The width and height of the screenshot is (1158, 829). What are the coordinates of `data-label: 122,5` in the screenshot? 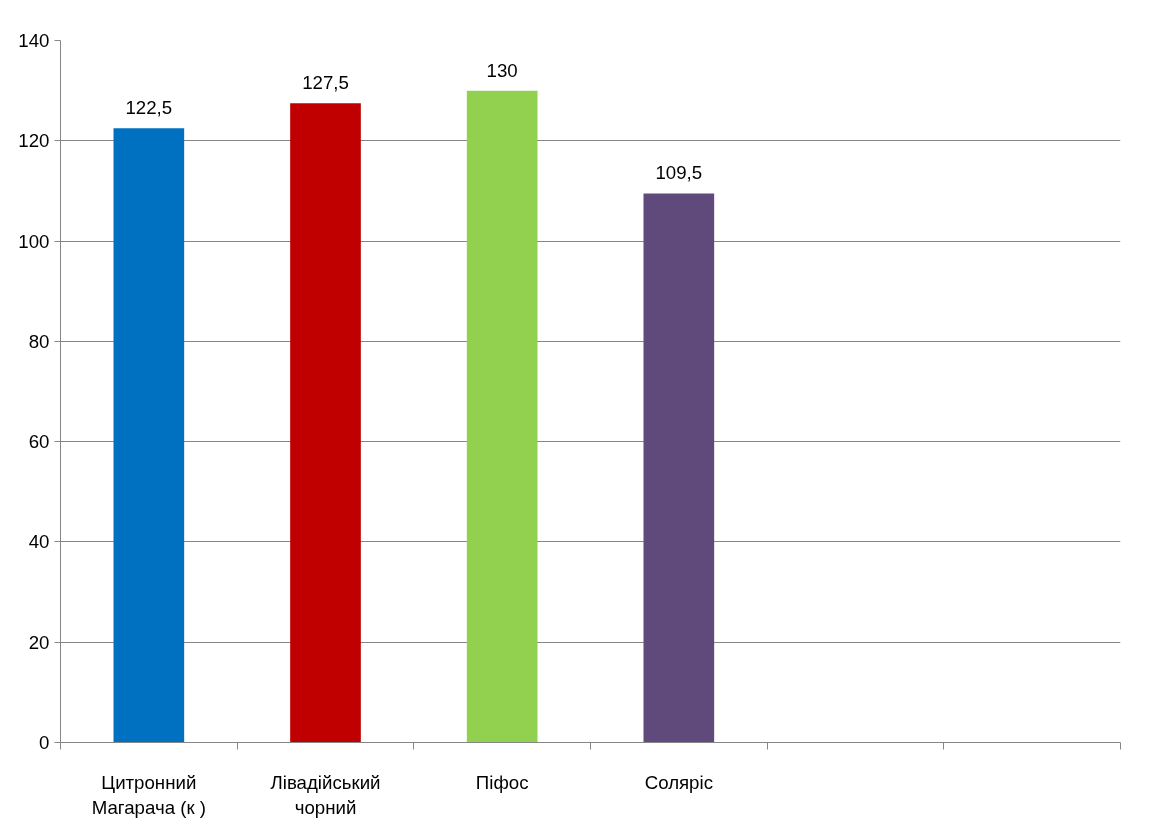 It's located at (149, 108).